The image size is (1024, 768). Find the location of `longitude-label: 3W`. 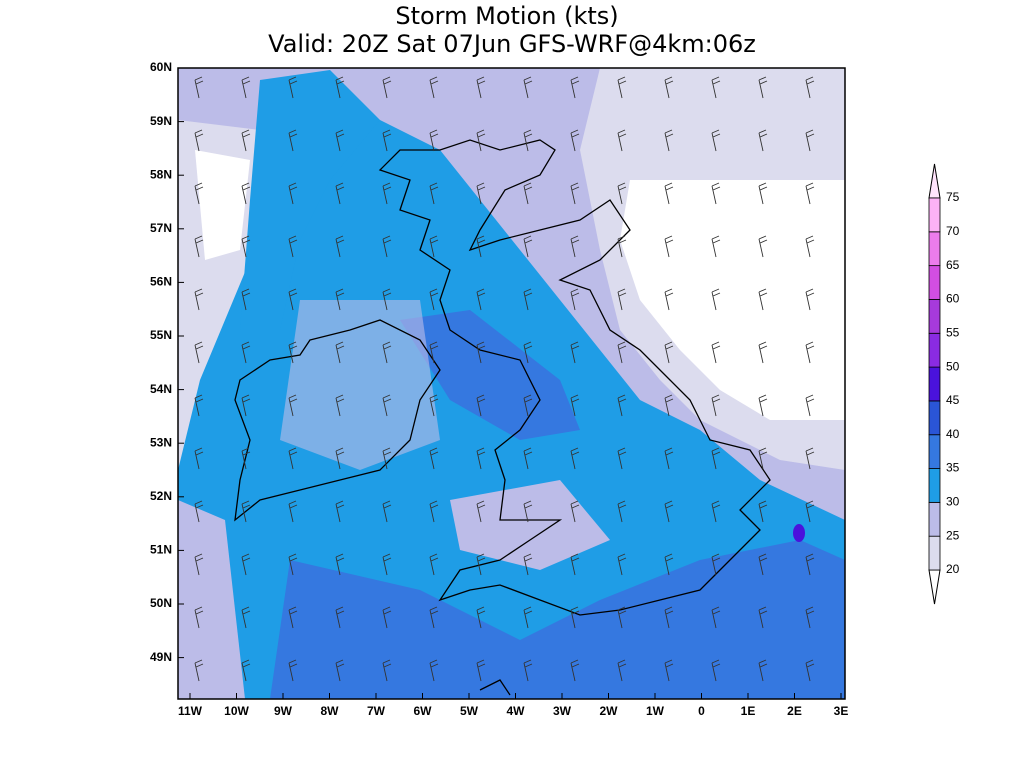

longitude-label: 3W is located at coordinates (562, 711).